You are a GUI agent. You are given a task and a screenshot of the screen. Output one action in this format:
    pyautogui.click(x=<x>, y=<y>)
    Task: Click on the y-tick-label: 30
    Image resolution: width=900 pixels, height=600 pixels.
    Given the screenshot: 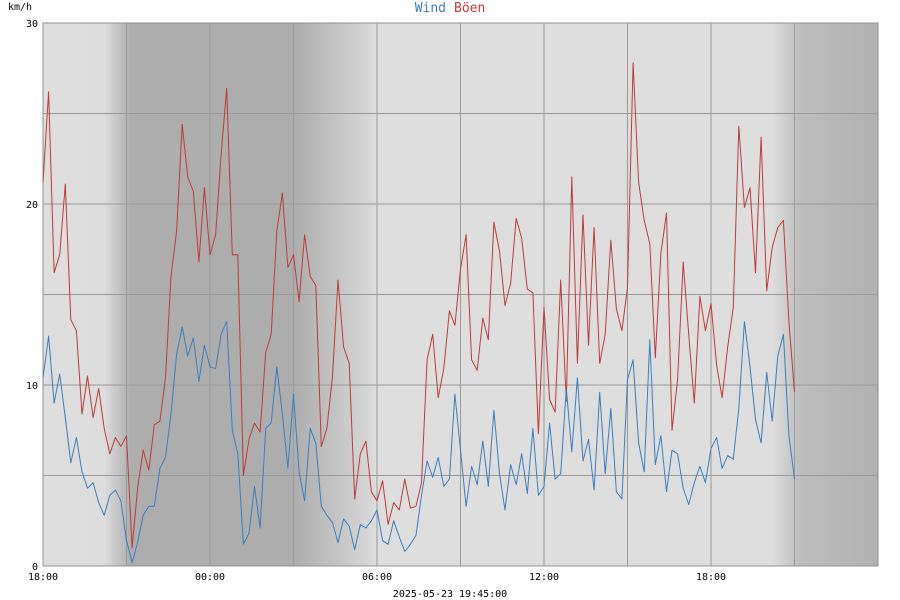 What is the action you would take?
    pyautogui.click(x=32, y=24)
    